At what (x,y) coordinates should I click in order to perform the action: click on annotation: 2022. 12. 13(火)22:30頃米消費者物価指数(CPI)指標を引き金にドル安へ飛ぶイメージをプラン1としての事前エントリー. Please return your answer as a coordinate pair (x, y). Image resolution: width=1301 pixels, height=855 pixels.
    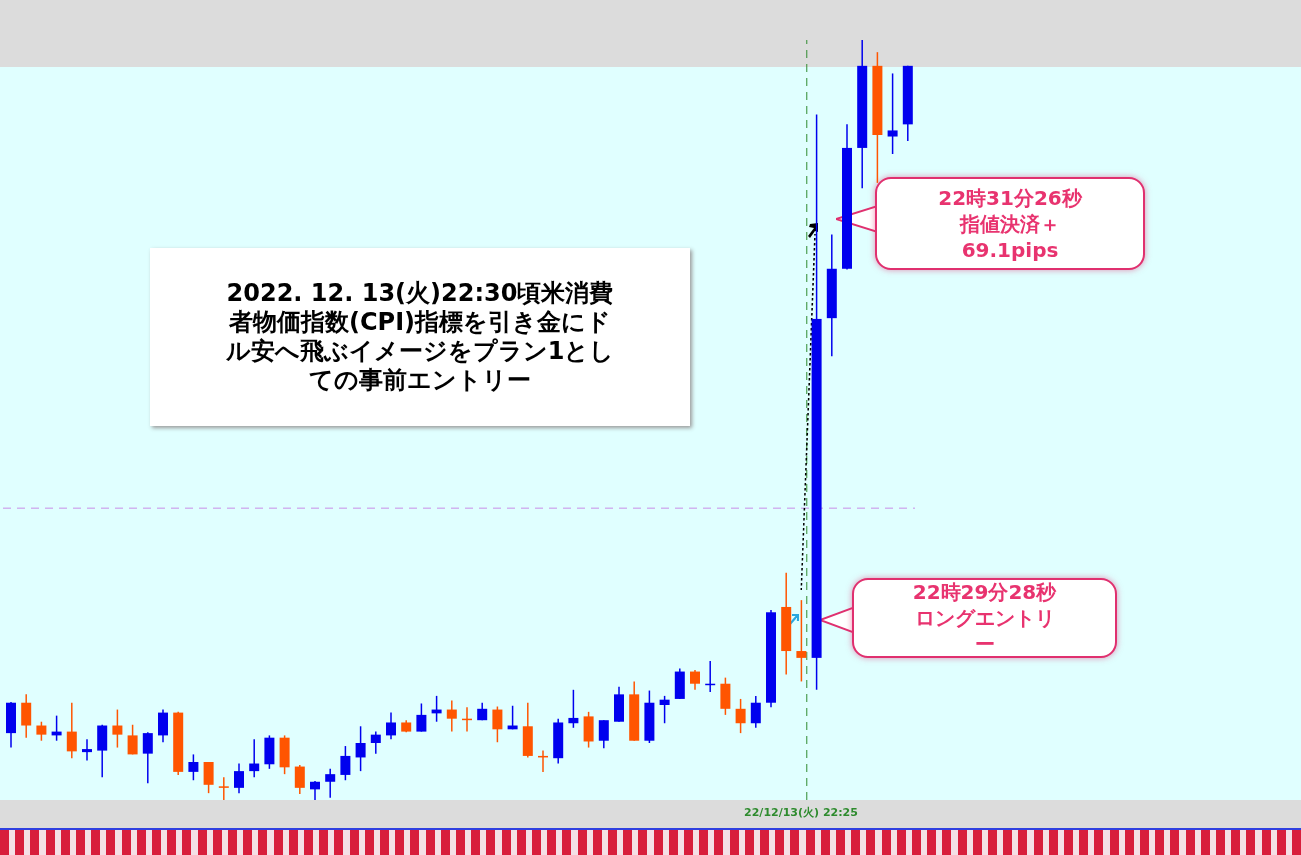
    Looking at the image, I should click on (420, 337).